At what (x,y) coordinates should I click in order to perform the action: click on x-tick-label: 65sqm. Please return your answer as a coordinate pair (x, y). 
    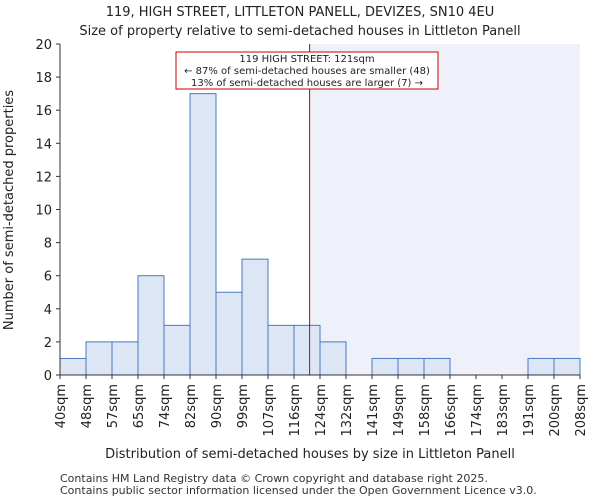
    Looking at the image, I should click on (139, 406).